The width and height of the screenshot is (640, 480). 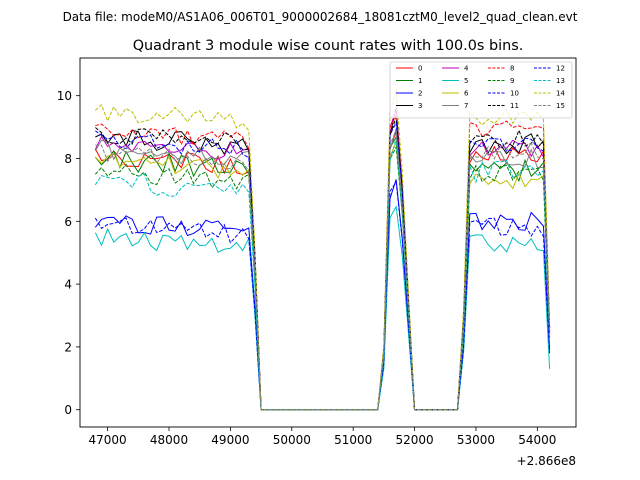 I want to click on y-tick-label: 2, so click(x=68, y=347).